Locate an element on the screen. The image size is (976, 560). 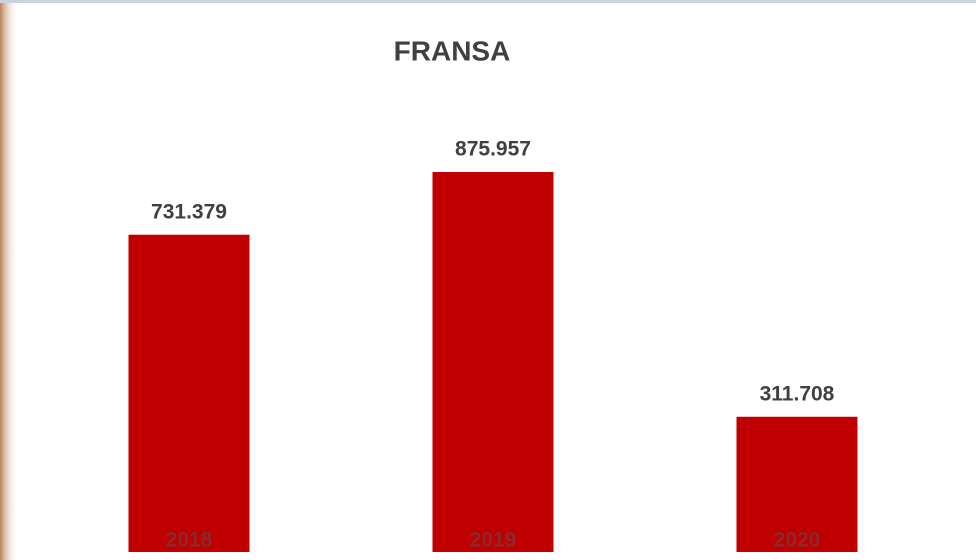
x-tick-label: 2018 is located at coordinates (189, 540).